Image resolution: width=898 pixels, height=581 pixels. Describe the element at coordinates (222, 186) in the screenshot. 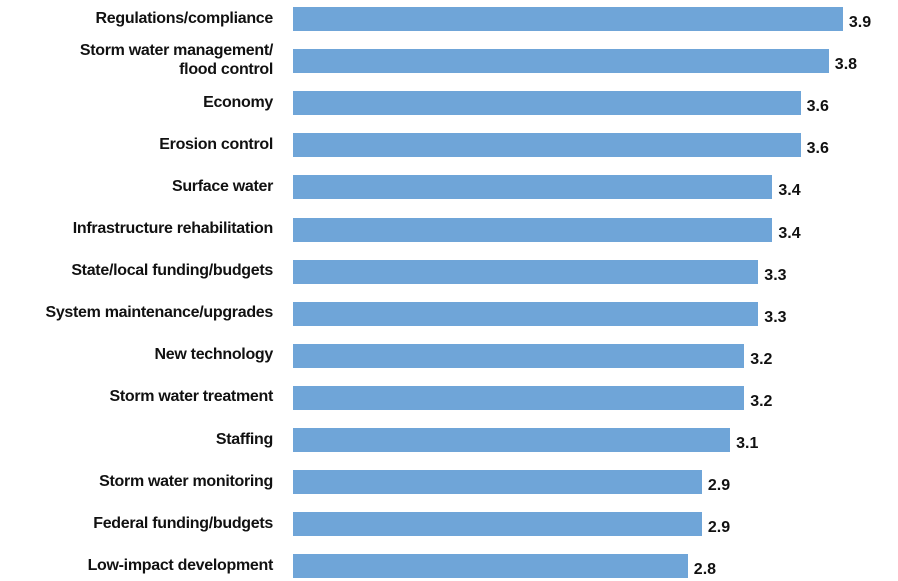

I see `category-label: Surface water` at that location.